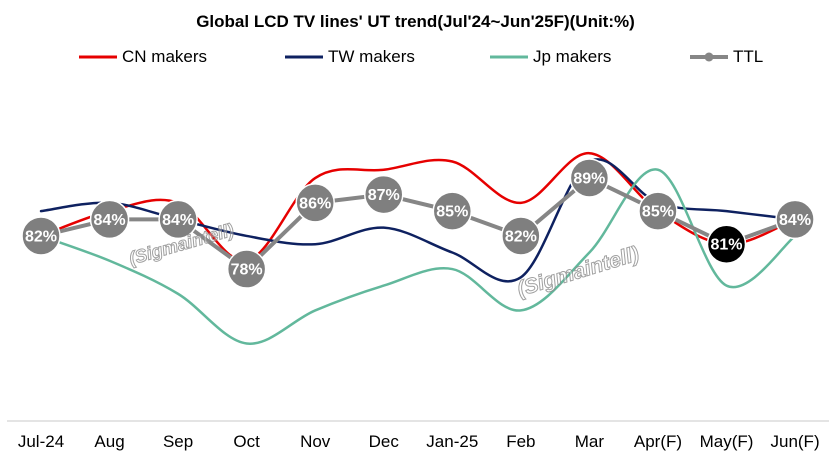 The image size is (831, 468). I want to click on data-point-marker: 78%, so click(246, 269).